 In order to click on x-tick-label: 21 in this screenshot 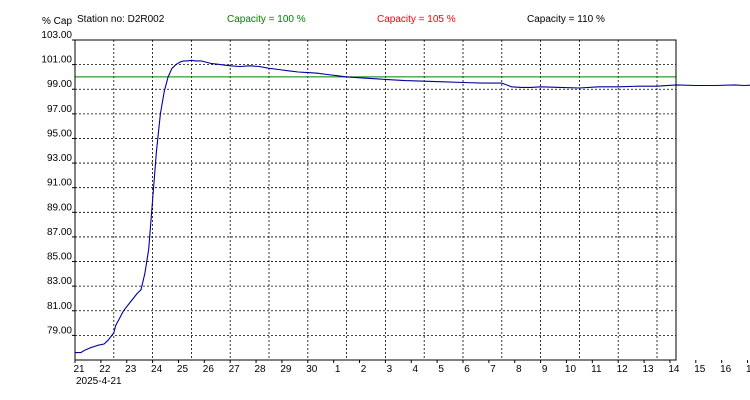, I will do `click(79, 369)`.